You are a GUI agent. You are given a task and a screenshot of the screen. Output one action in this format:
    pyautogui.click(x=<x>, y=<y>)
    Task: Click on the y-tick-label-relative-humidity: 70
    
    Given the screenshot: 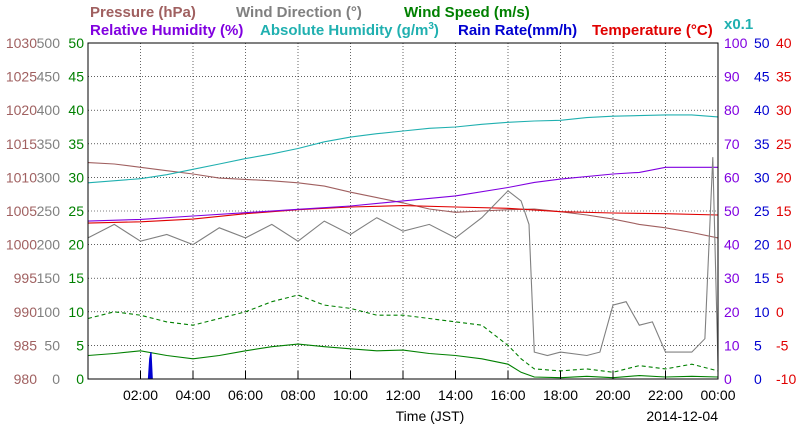 What is the action you would take?
    pyautogui.click(x=732, y=144)
    